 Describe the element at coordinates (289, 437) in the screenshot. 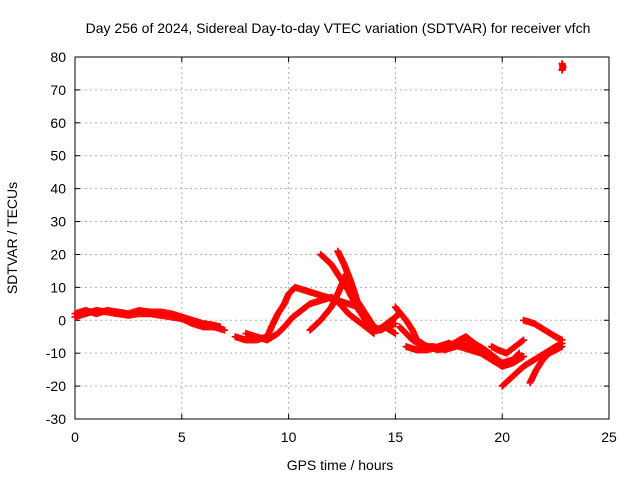

I see `x-tick-label: 10` at that location.